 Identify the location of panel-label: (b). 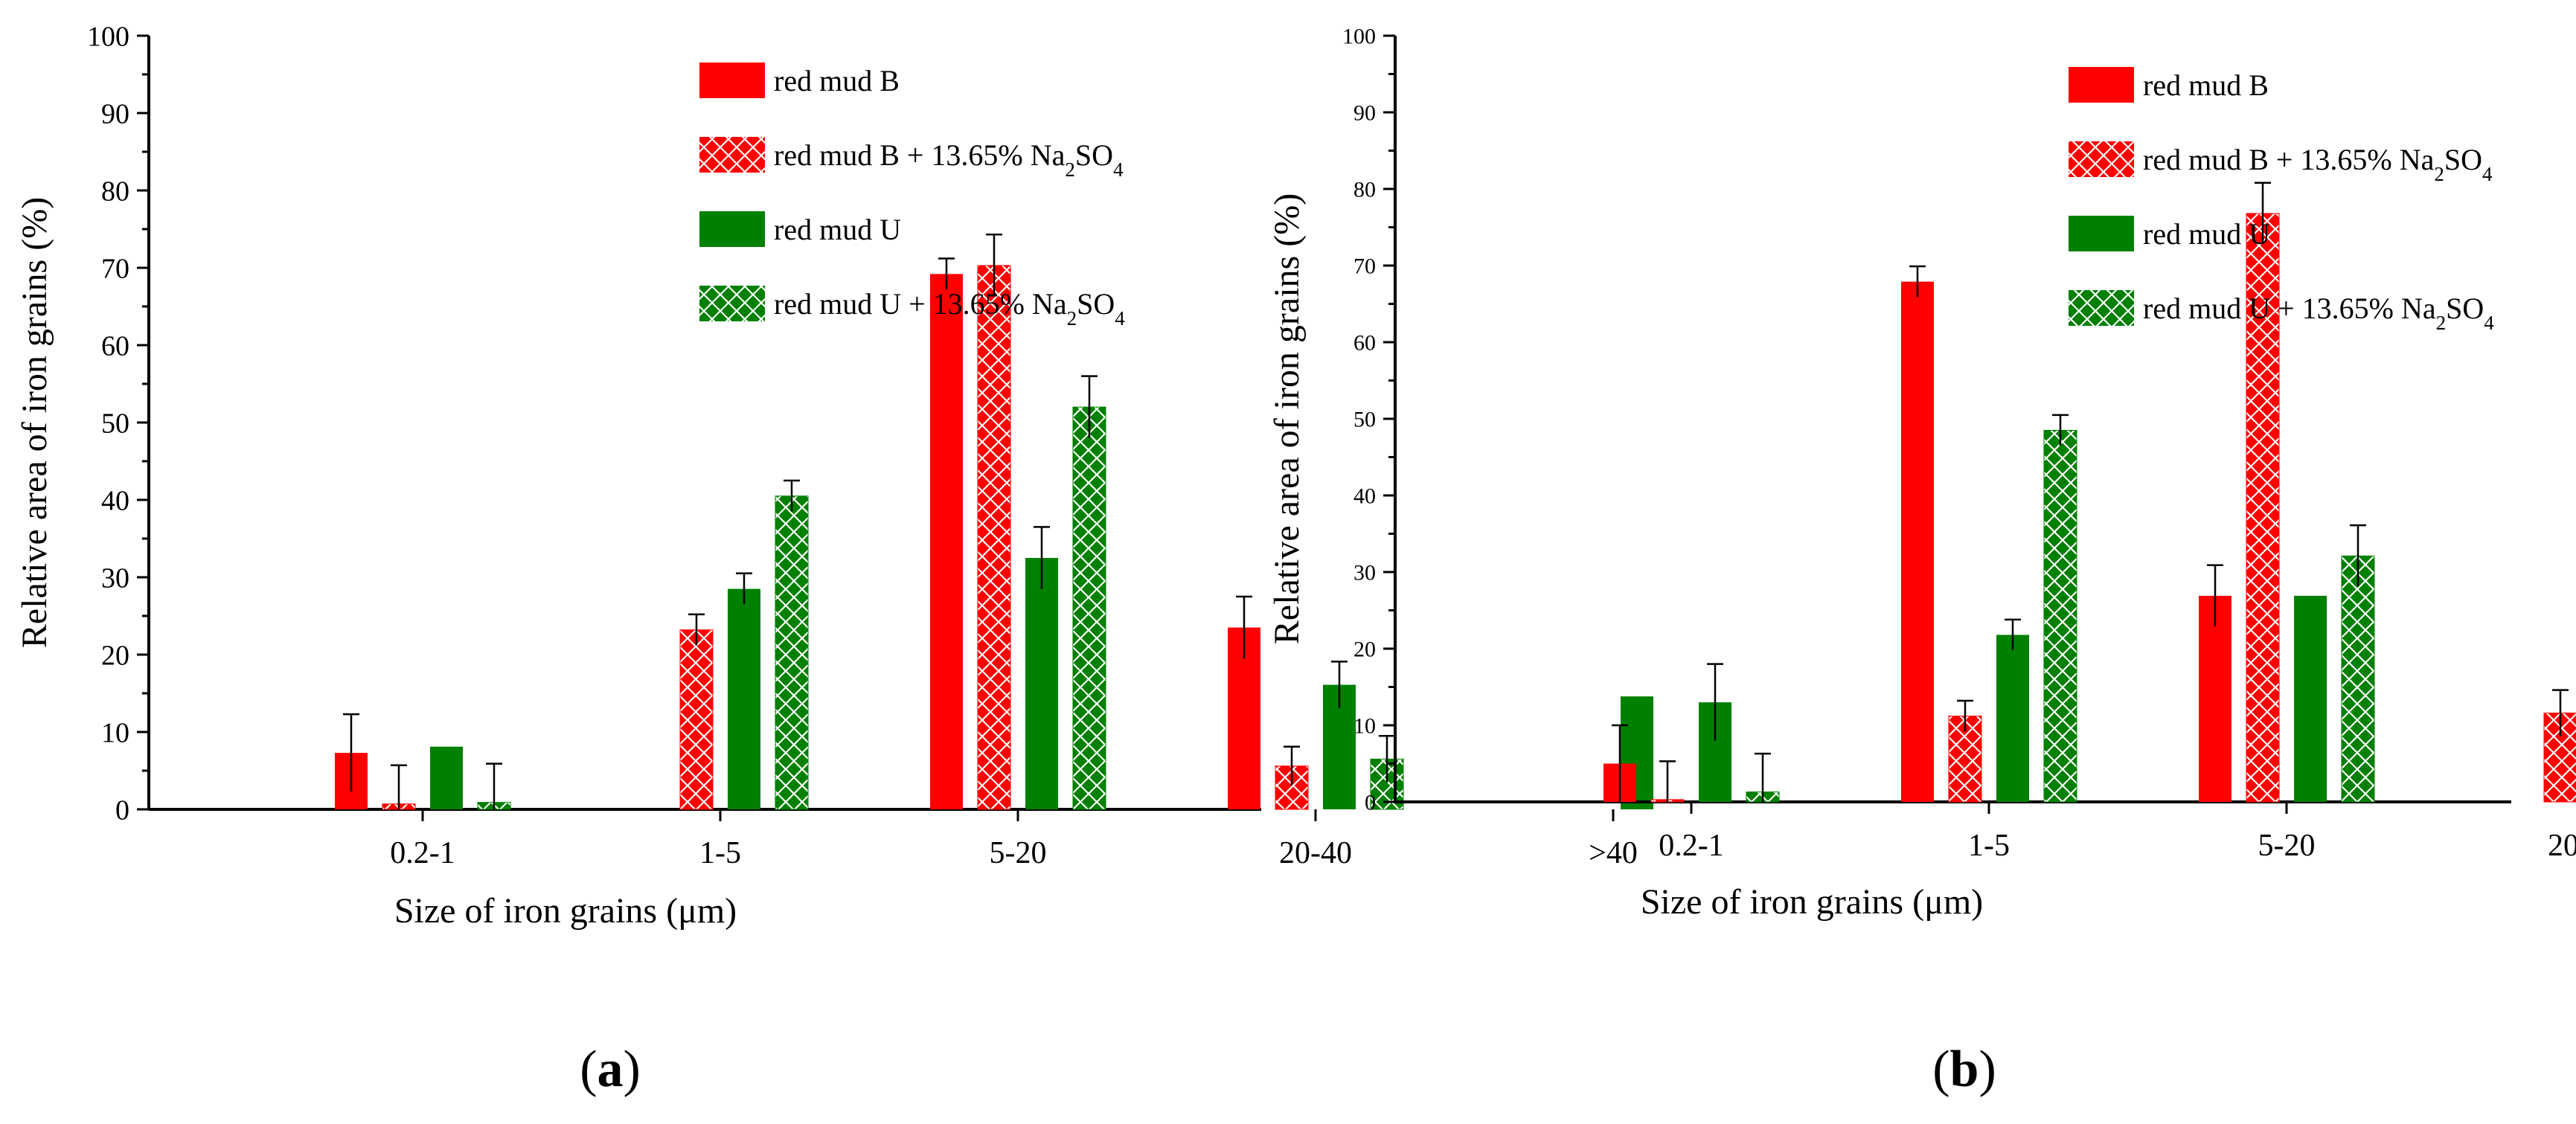
(1964, 1069).